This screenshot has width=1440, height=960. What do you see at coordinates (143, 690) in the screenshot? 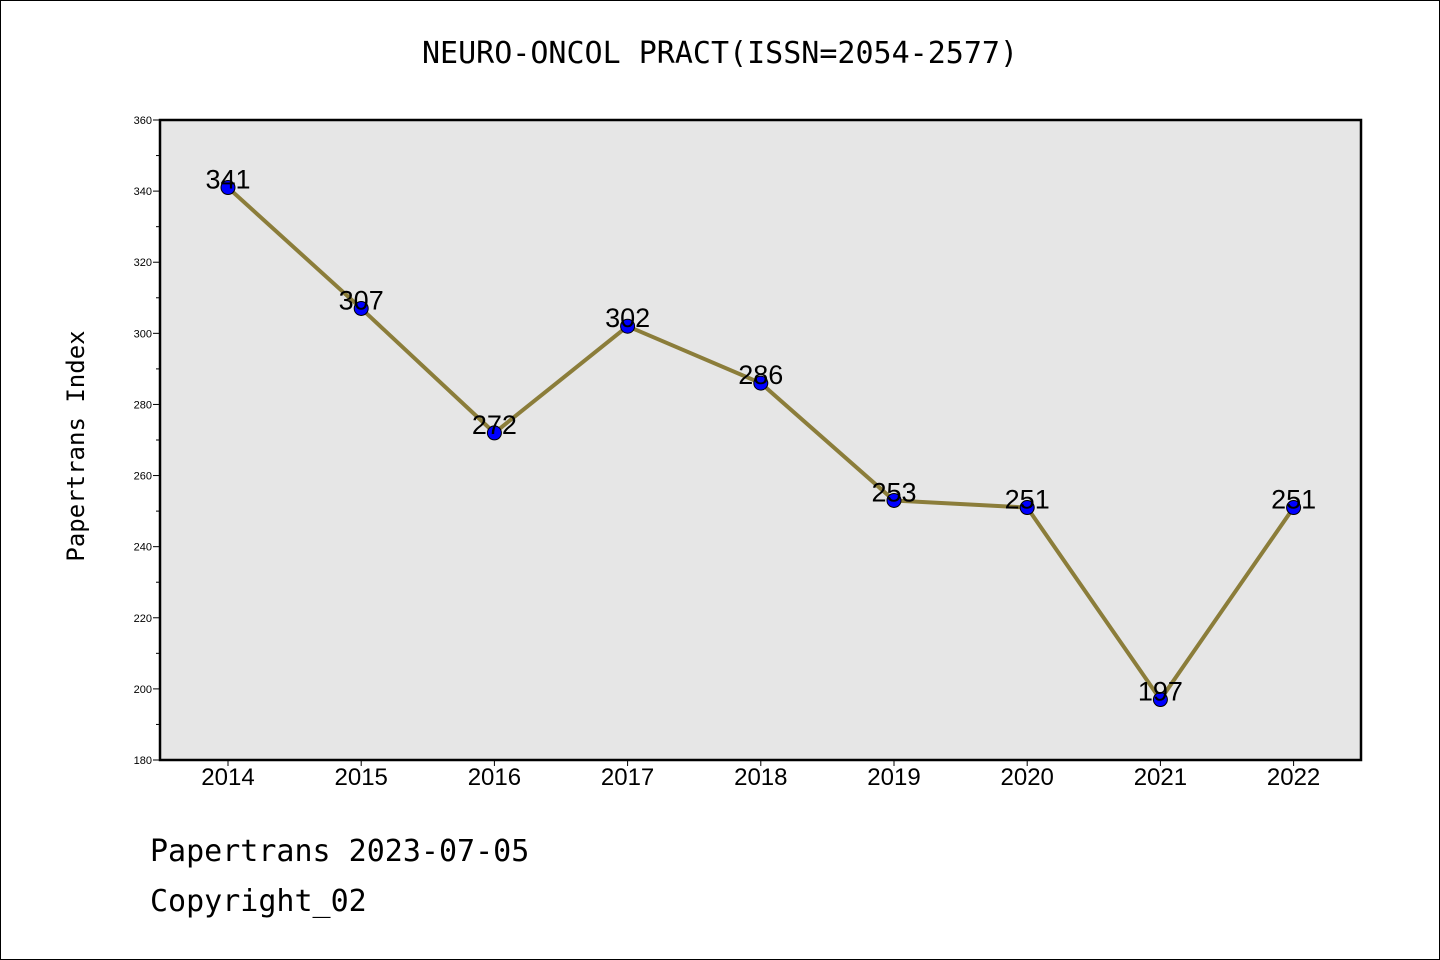
I see `y-tick-label: 200` at bounding box center [143, 690].